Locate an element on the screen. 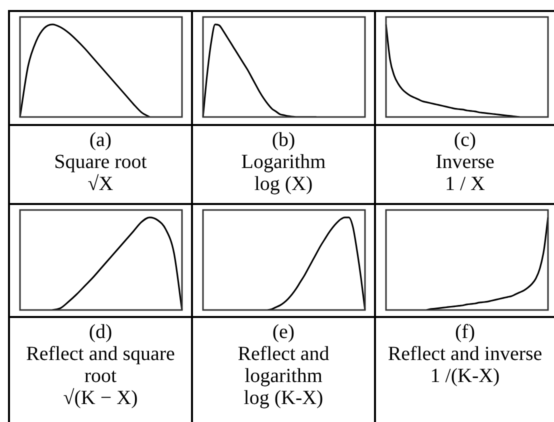  text: (e) is located at coordinates (283, 332).